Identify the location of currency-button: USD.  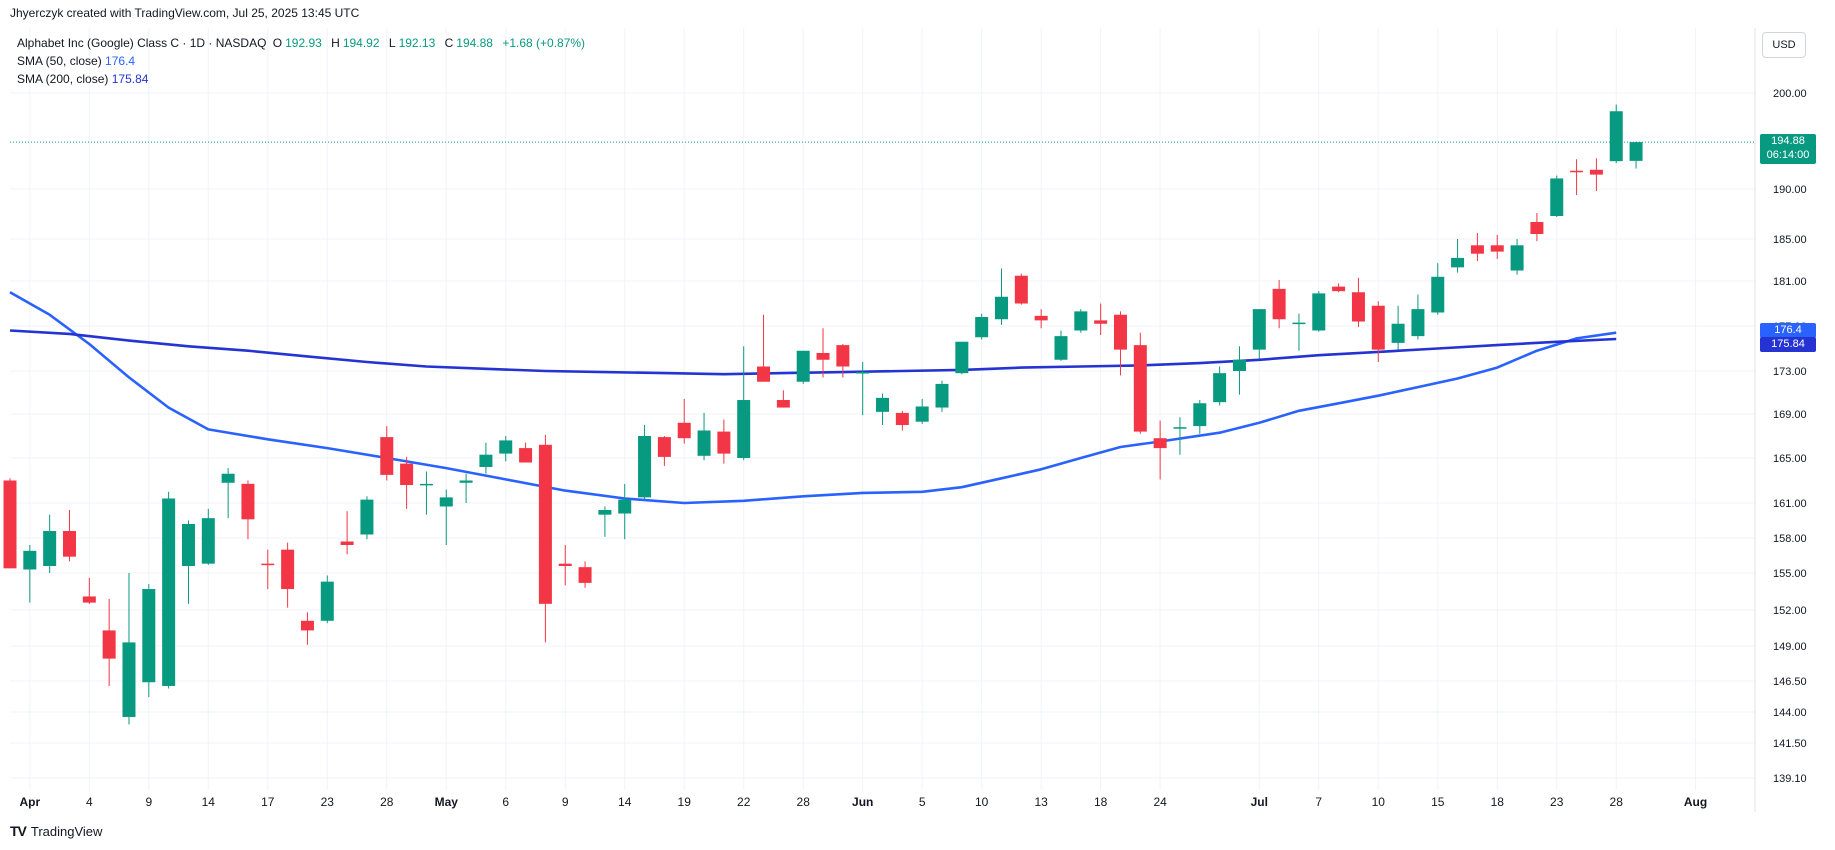
(1784, 45).